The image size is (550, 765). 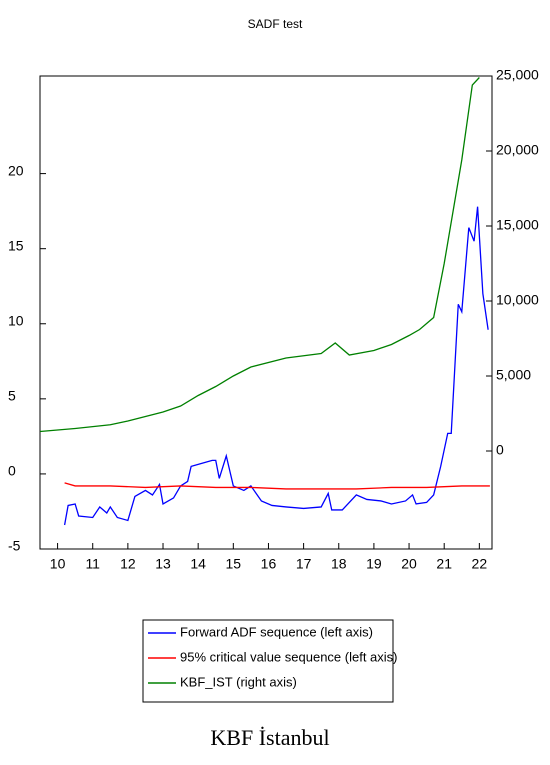 What do you see at coordinates (92, 564) in the screenshot?
I see `x-tick-label: 11` at bounding box center [92, 564].